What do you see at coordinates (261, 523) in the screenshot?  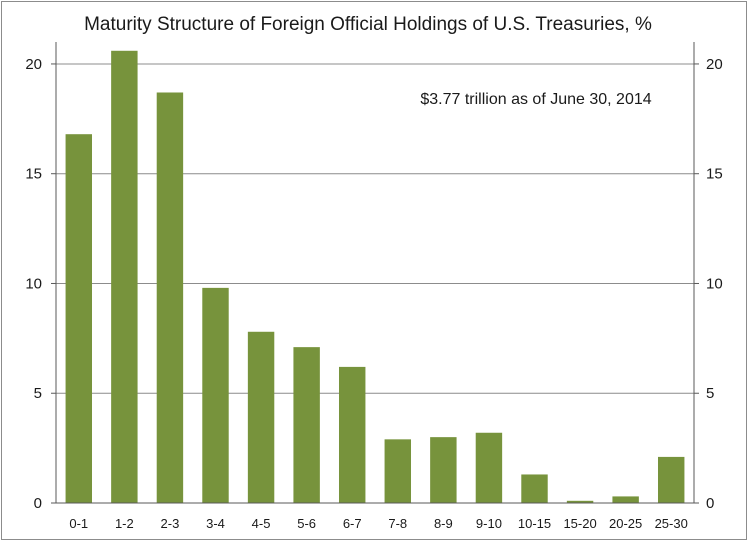 I see `x-tick-label: 4-5` at bounding box center [261, 523].